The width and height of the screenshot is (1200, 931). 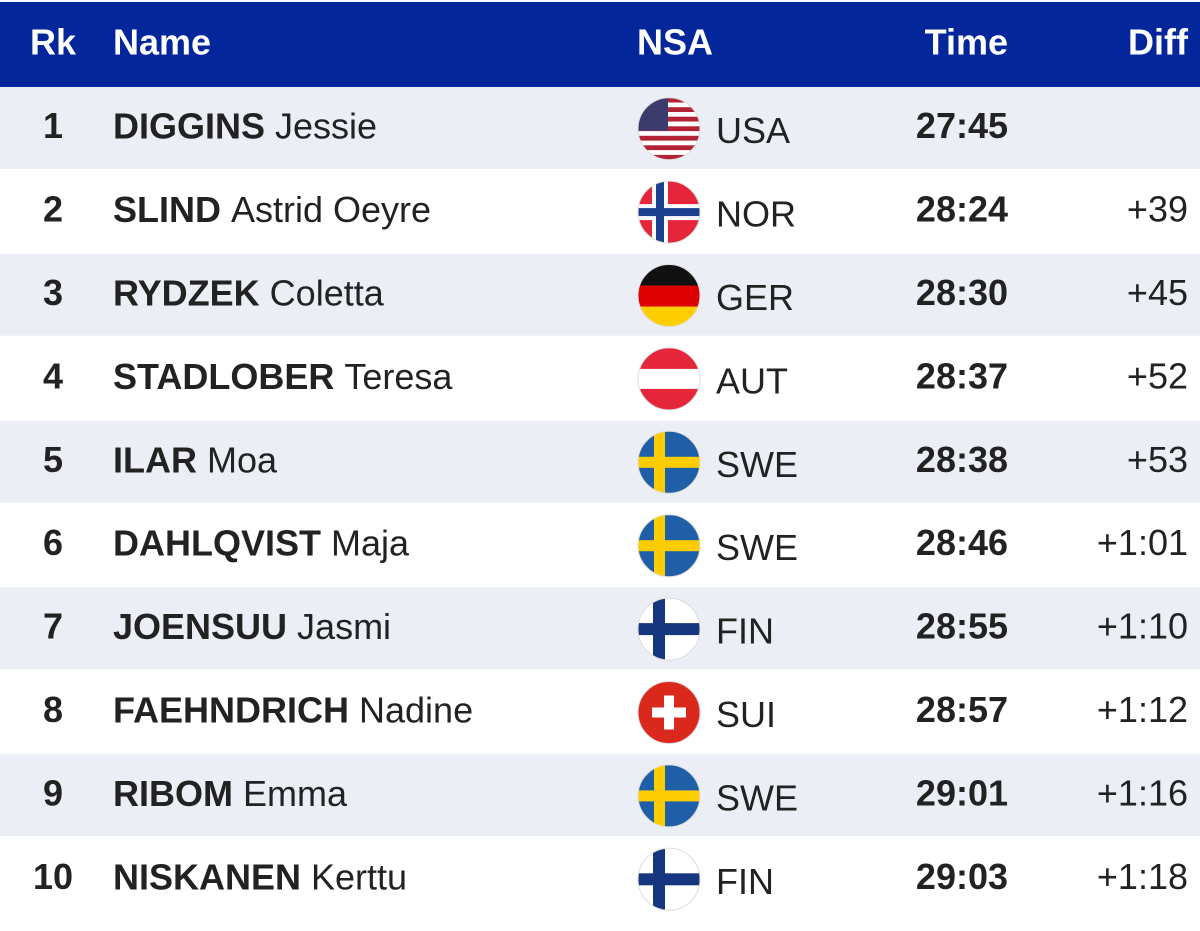 I want to click on result-row: 1 DIGGINS Jessie USA 27:45, so click(x=600, y=128).